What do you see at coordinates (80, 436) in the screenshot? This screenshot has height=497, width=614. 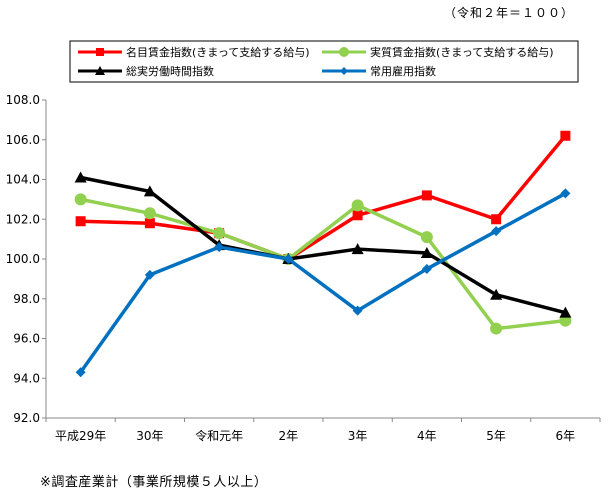 I see `x-tick-label: 平成29年` at bounding box center [80, 436].